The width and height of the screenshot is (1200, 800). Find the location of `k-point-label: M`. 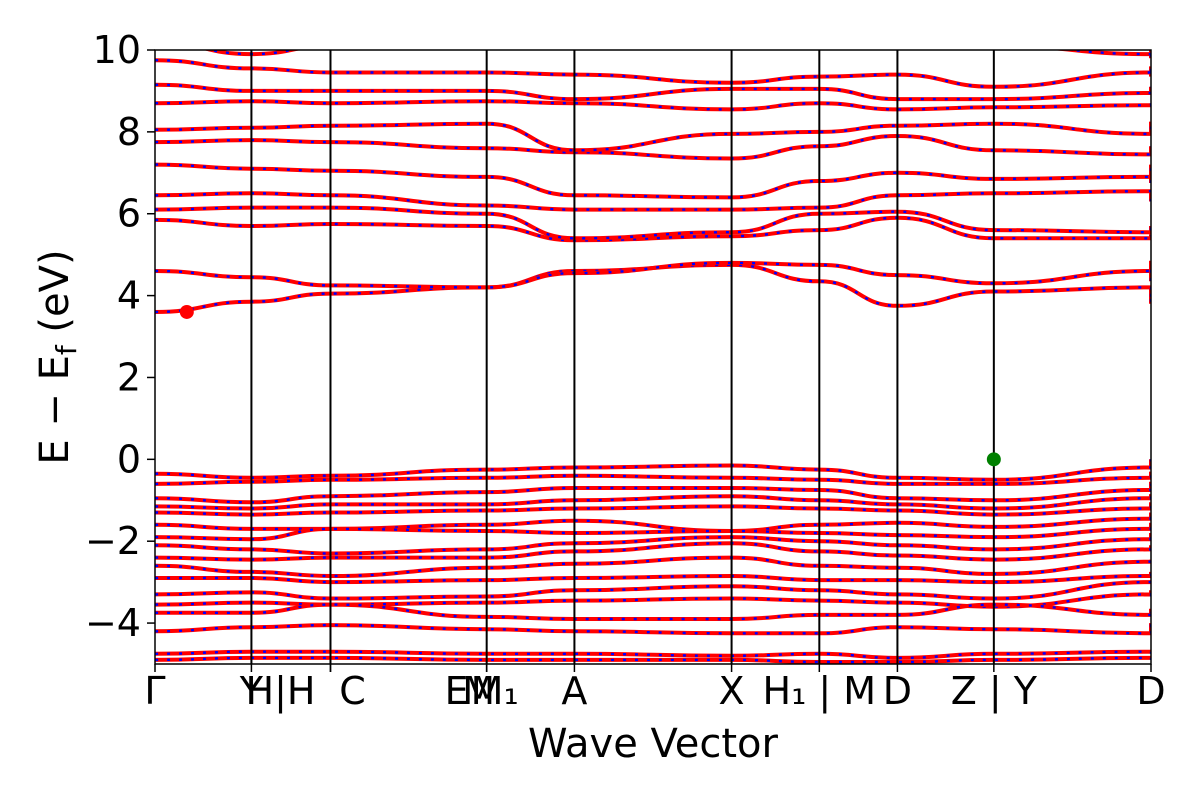

k-point-label: M is located at coordinates (478, 691).